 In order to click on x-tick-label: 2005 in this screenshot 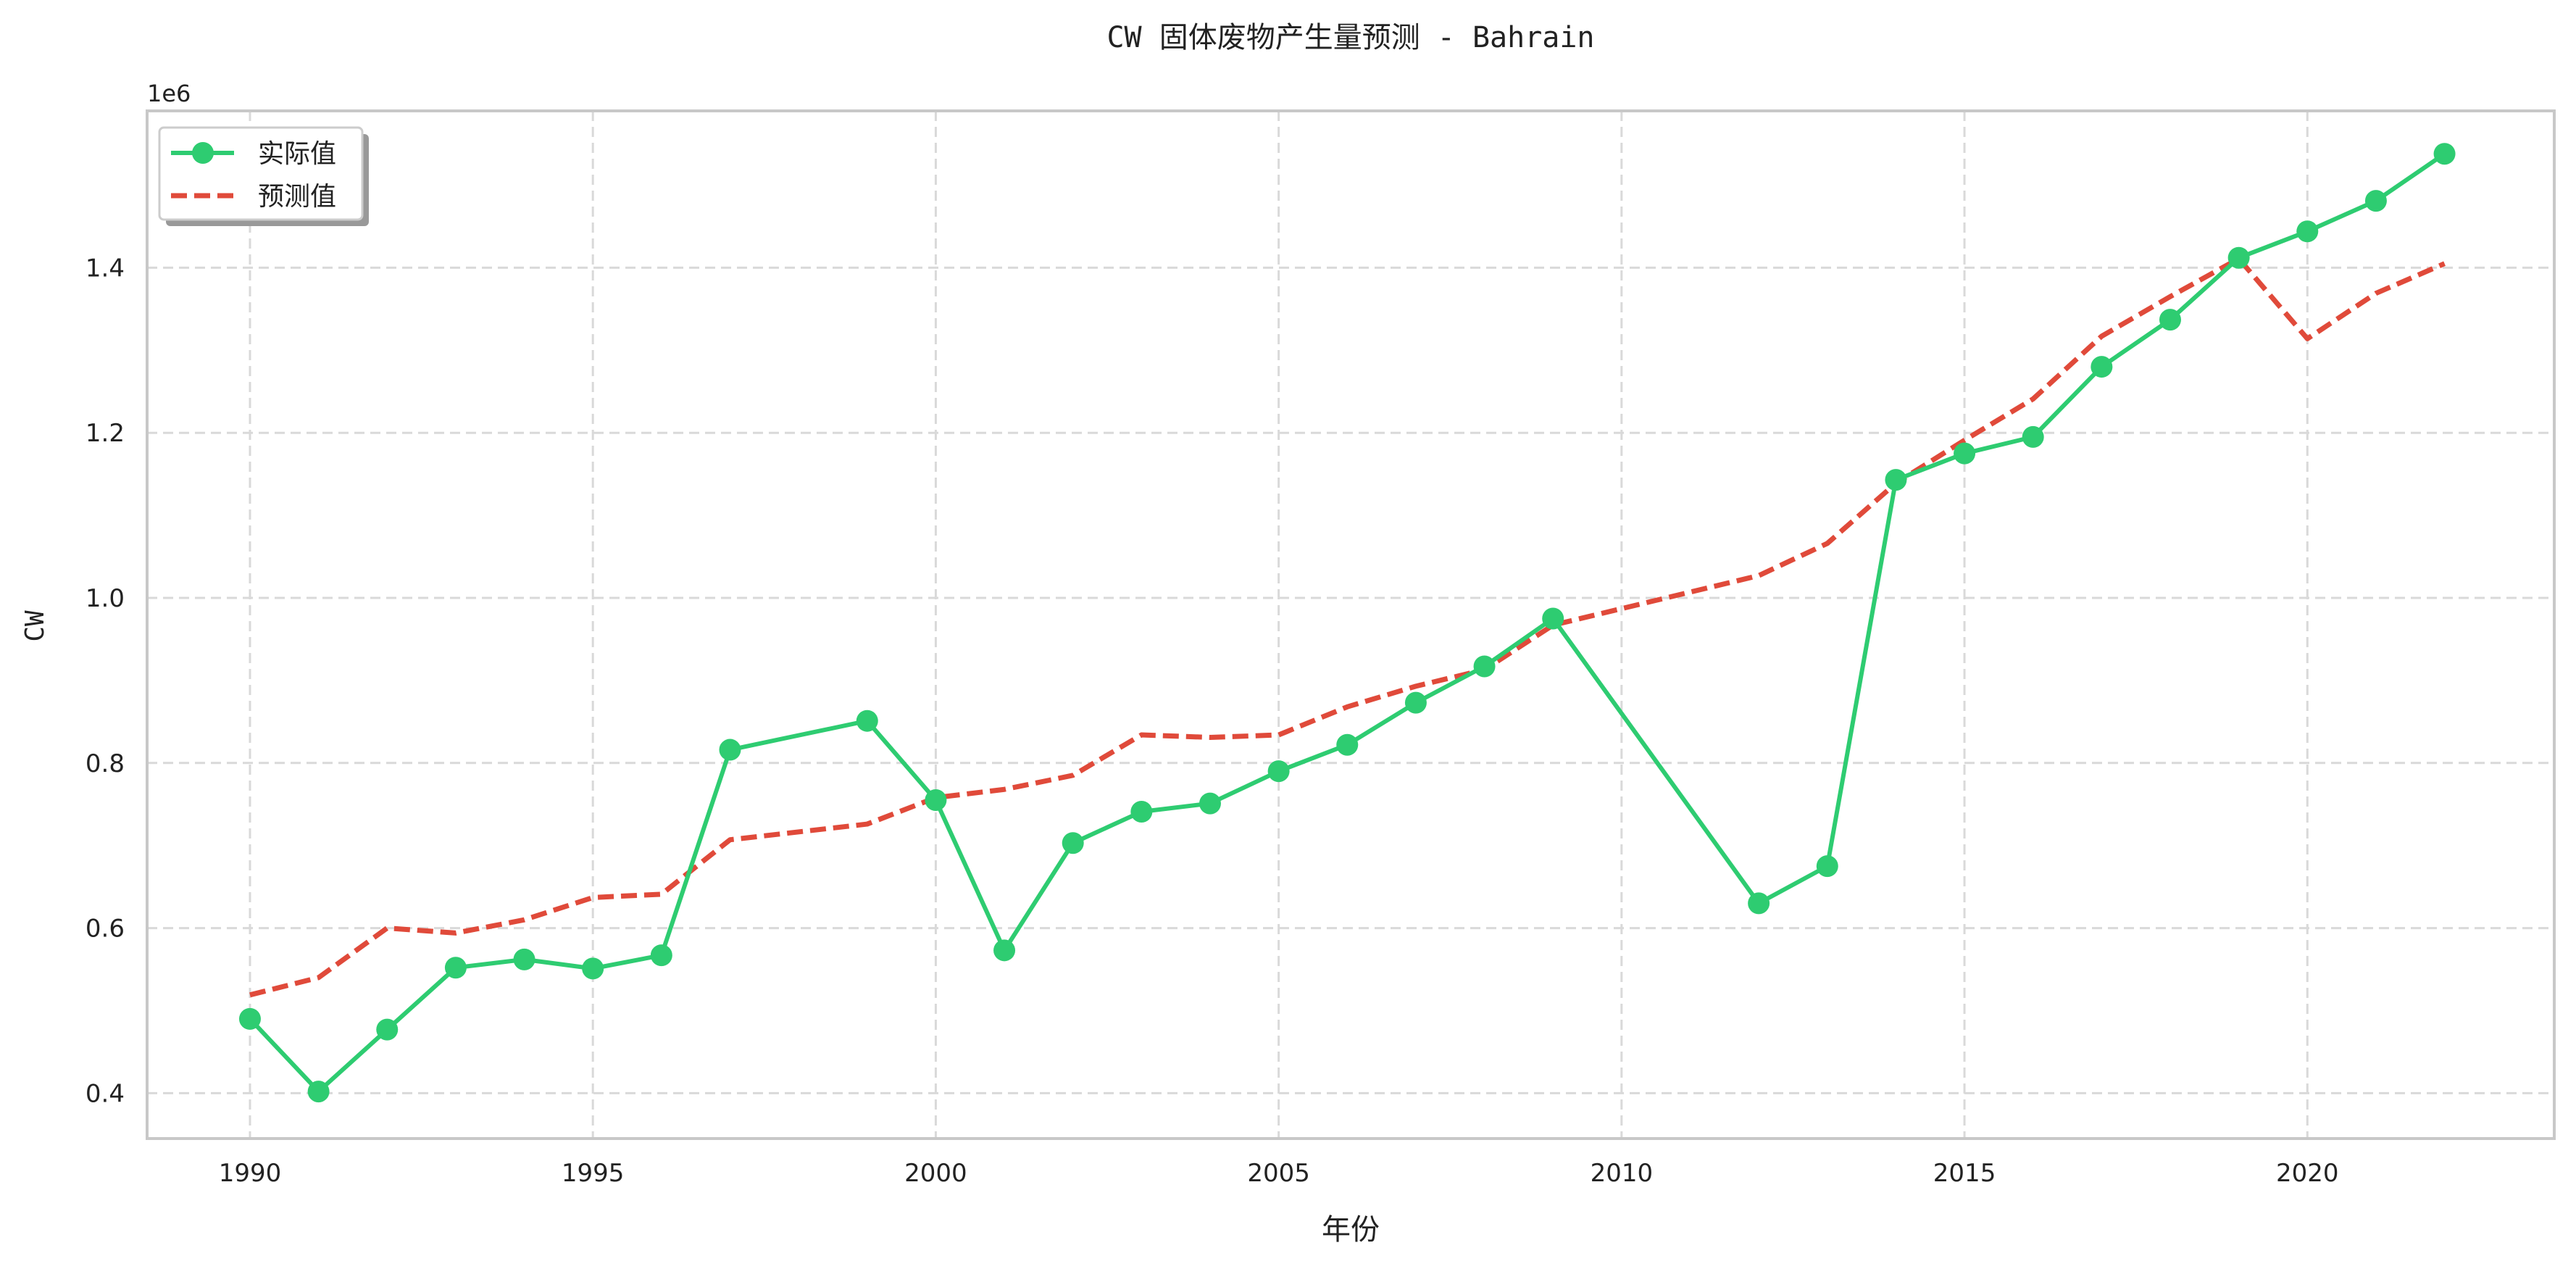, I will do `click(1278, 1174)`.